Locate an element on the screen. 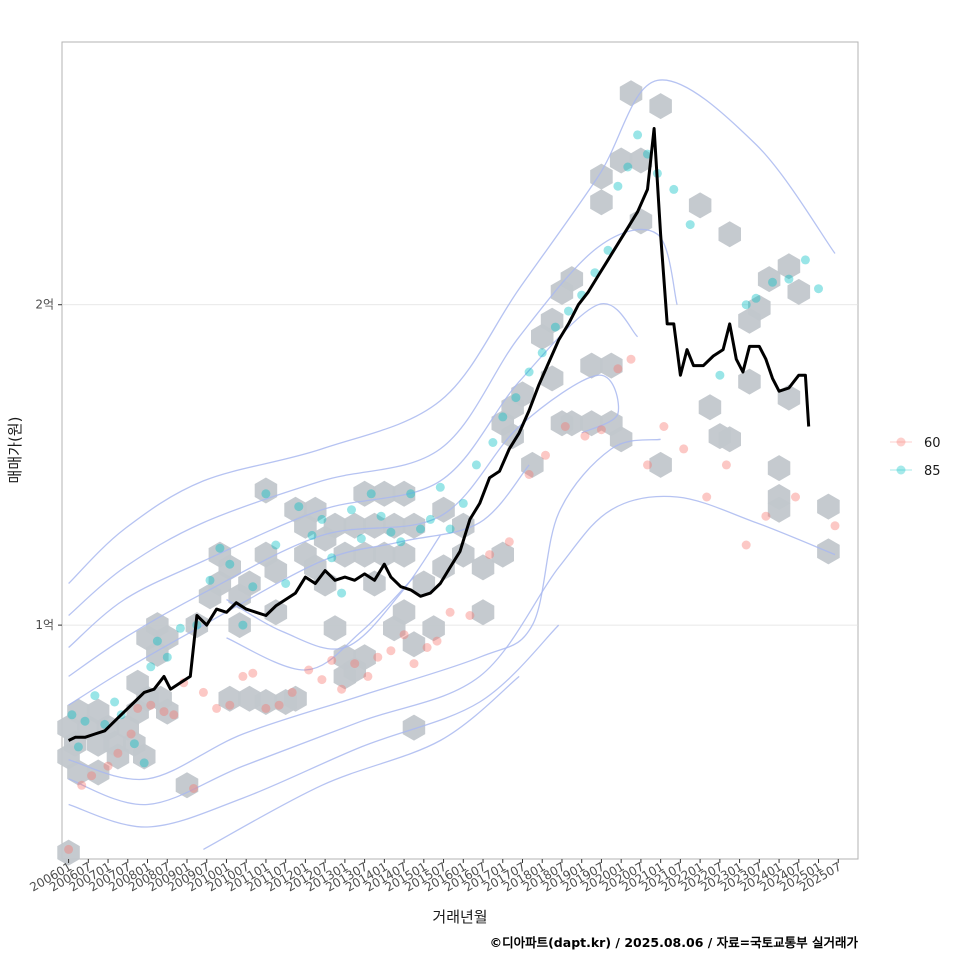 The image size is (960, 960). y-tick-label: 2억 is located at coordinates (44, 305).